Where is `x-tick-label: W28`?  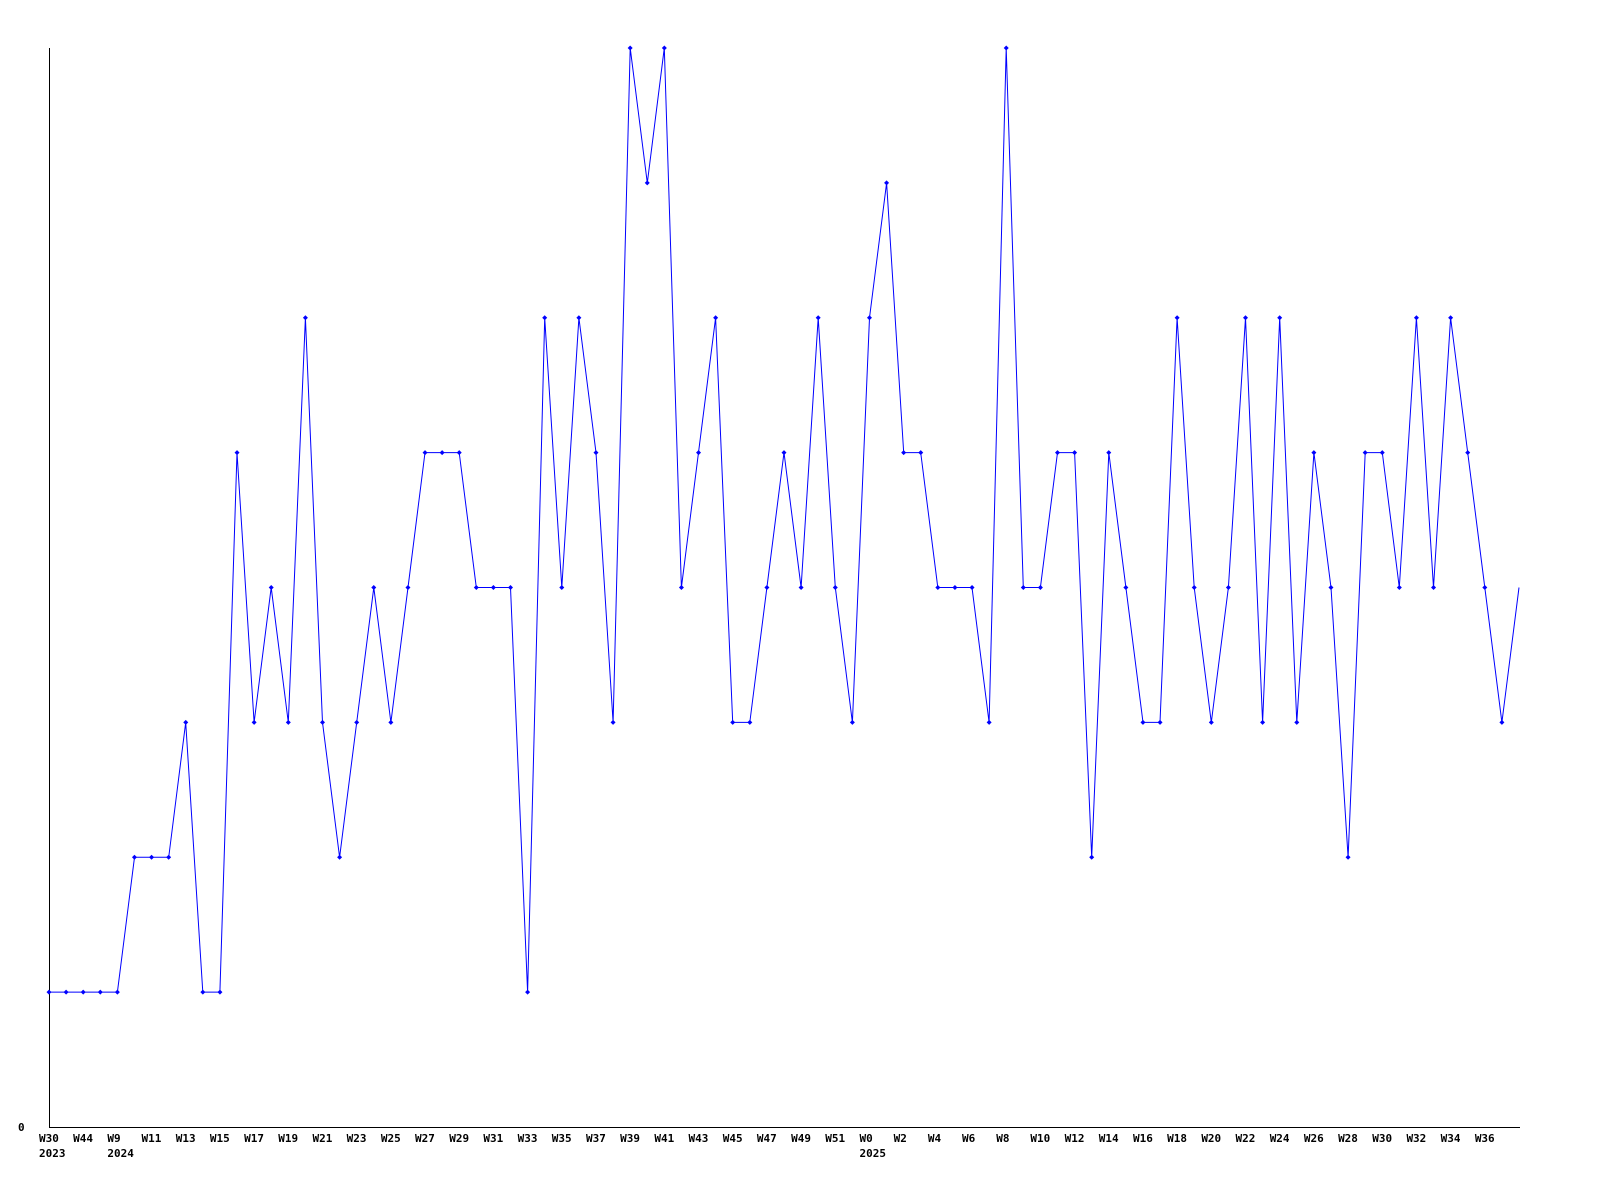
x-tick-label: W28 is located at coordinates (1348, 1138).